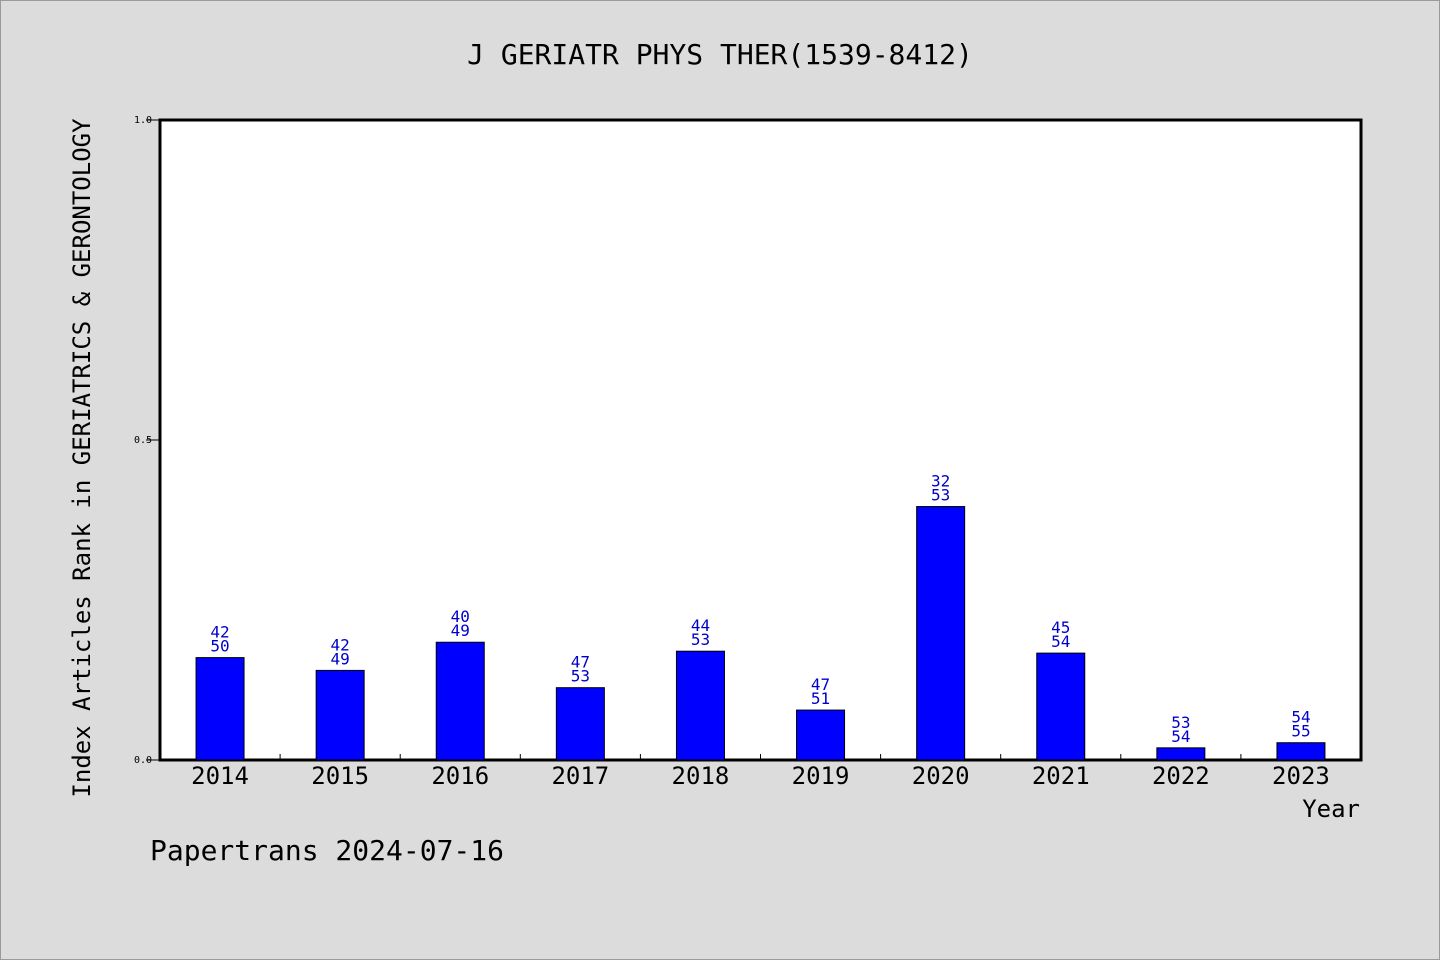 The width and height of the screenshot is (1440, 960). What do you see at coordinates (720, 54) in the screenshot?
I see `chart-title: J GERIATR PHYS THER(1539-8412)` at bounding box center [720, 54].